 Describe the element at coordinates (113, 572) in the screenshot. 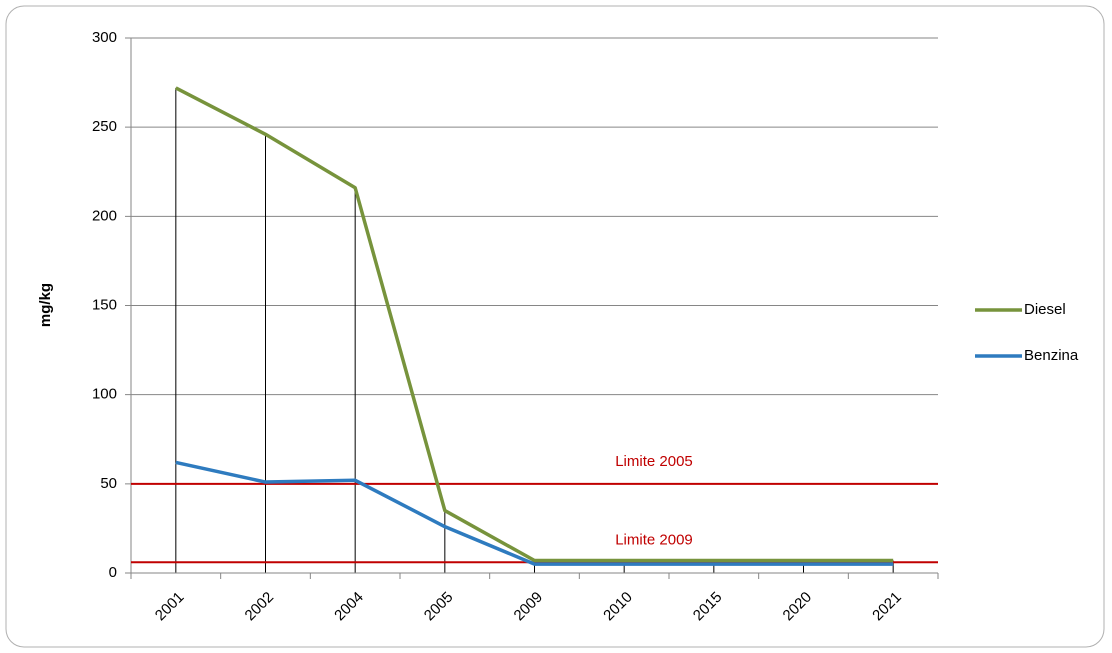

I see `y-tick-label: 0` at that location.